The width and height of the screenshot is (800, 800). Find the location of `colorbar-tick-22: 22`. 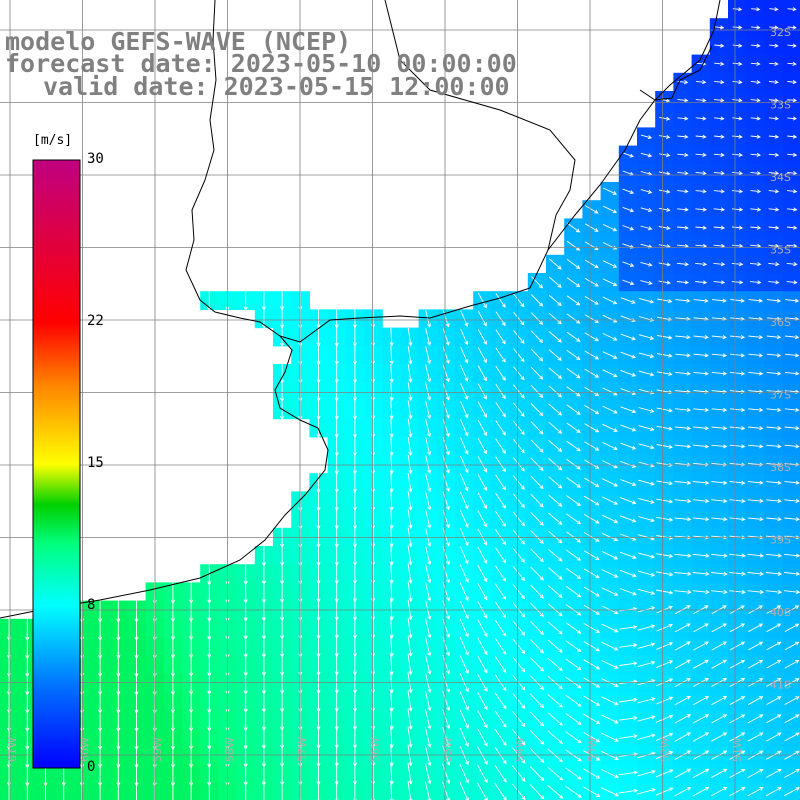

colorbar-tick-22: 22 is located at coordinates (95, 321).